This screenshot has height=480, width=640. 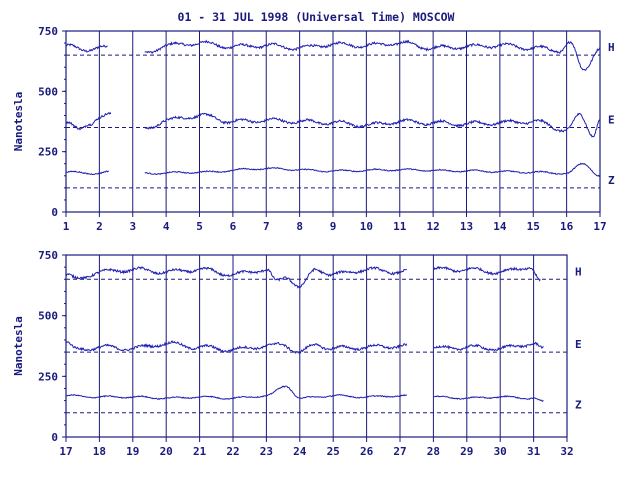 I want to click on x-tick-label: 26, so click(x=367, y=451).